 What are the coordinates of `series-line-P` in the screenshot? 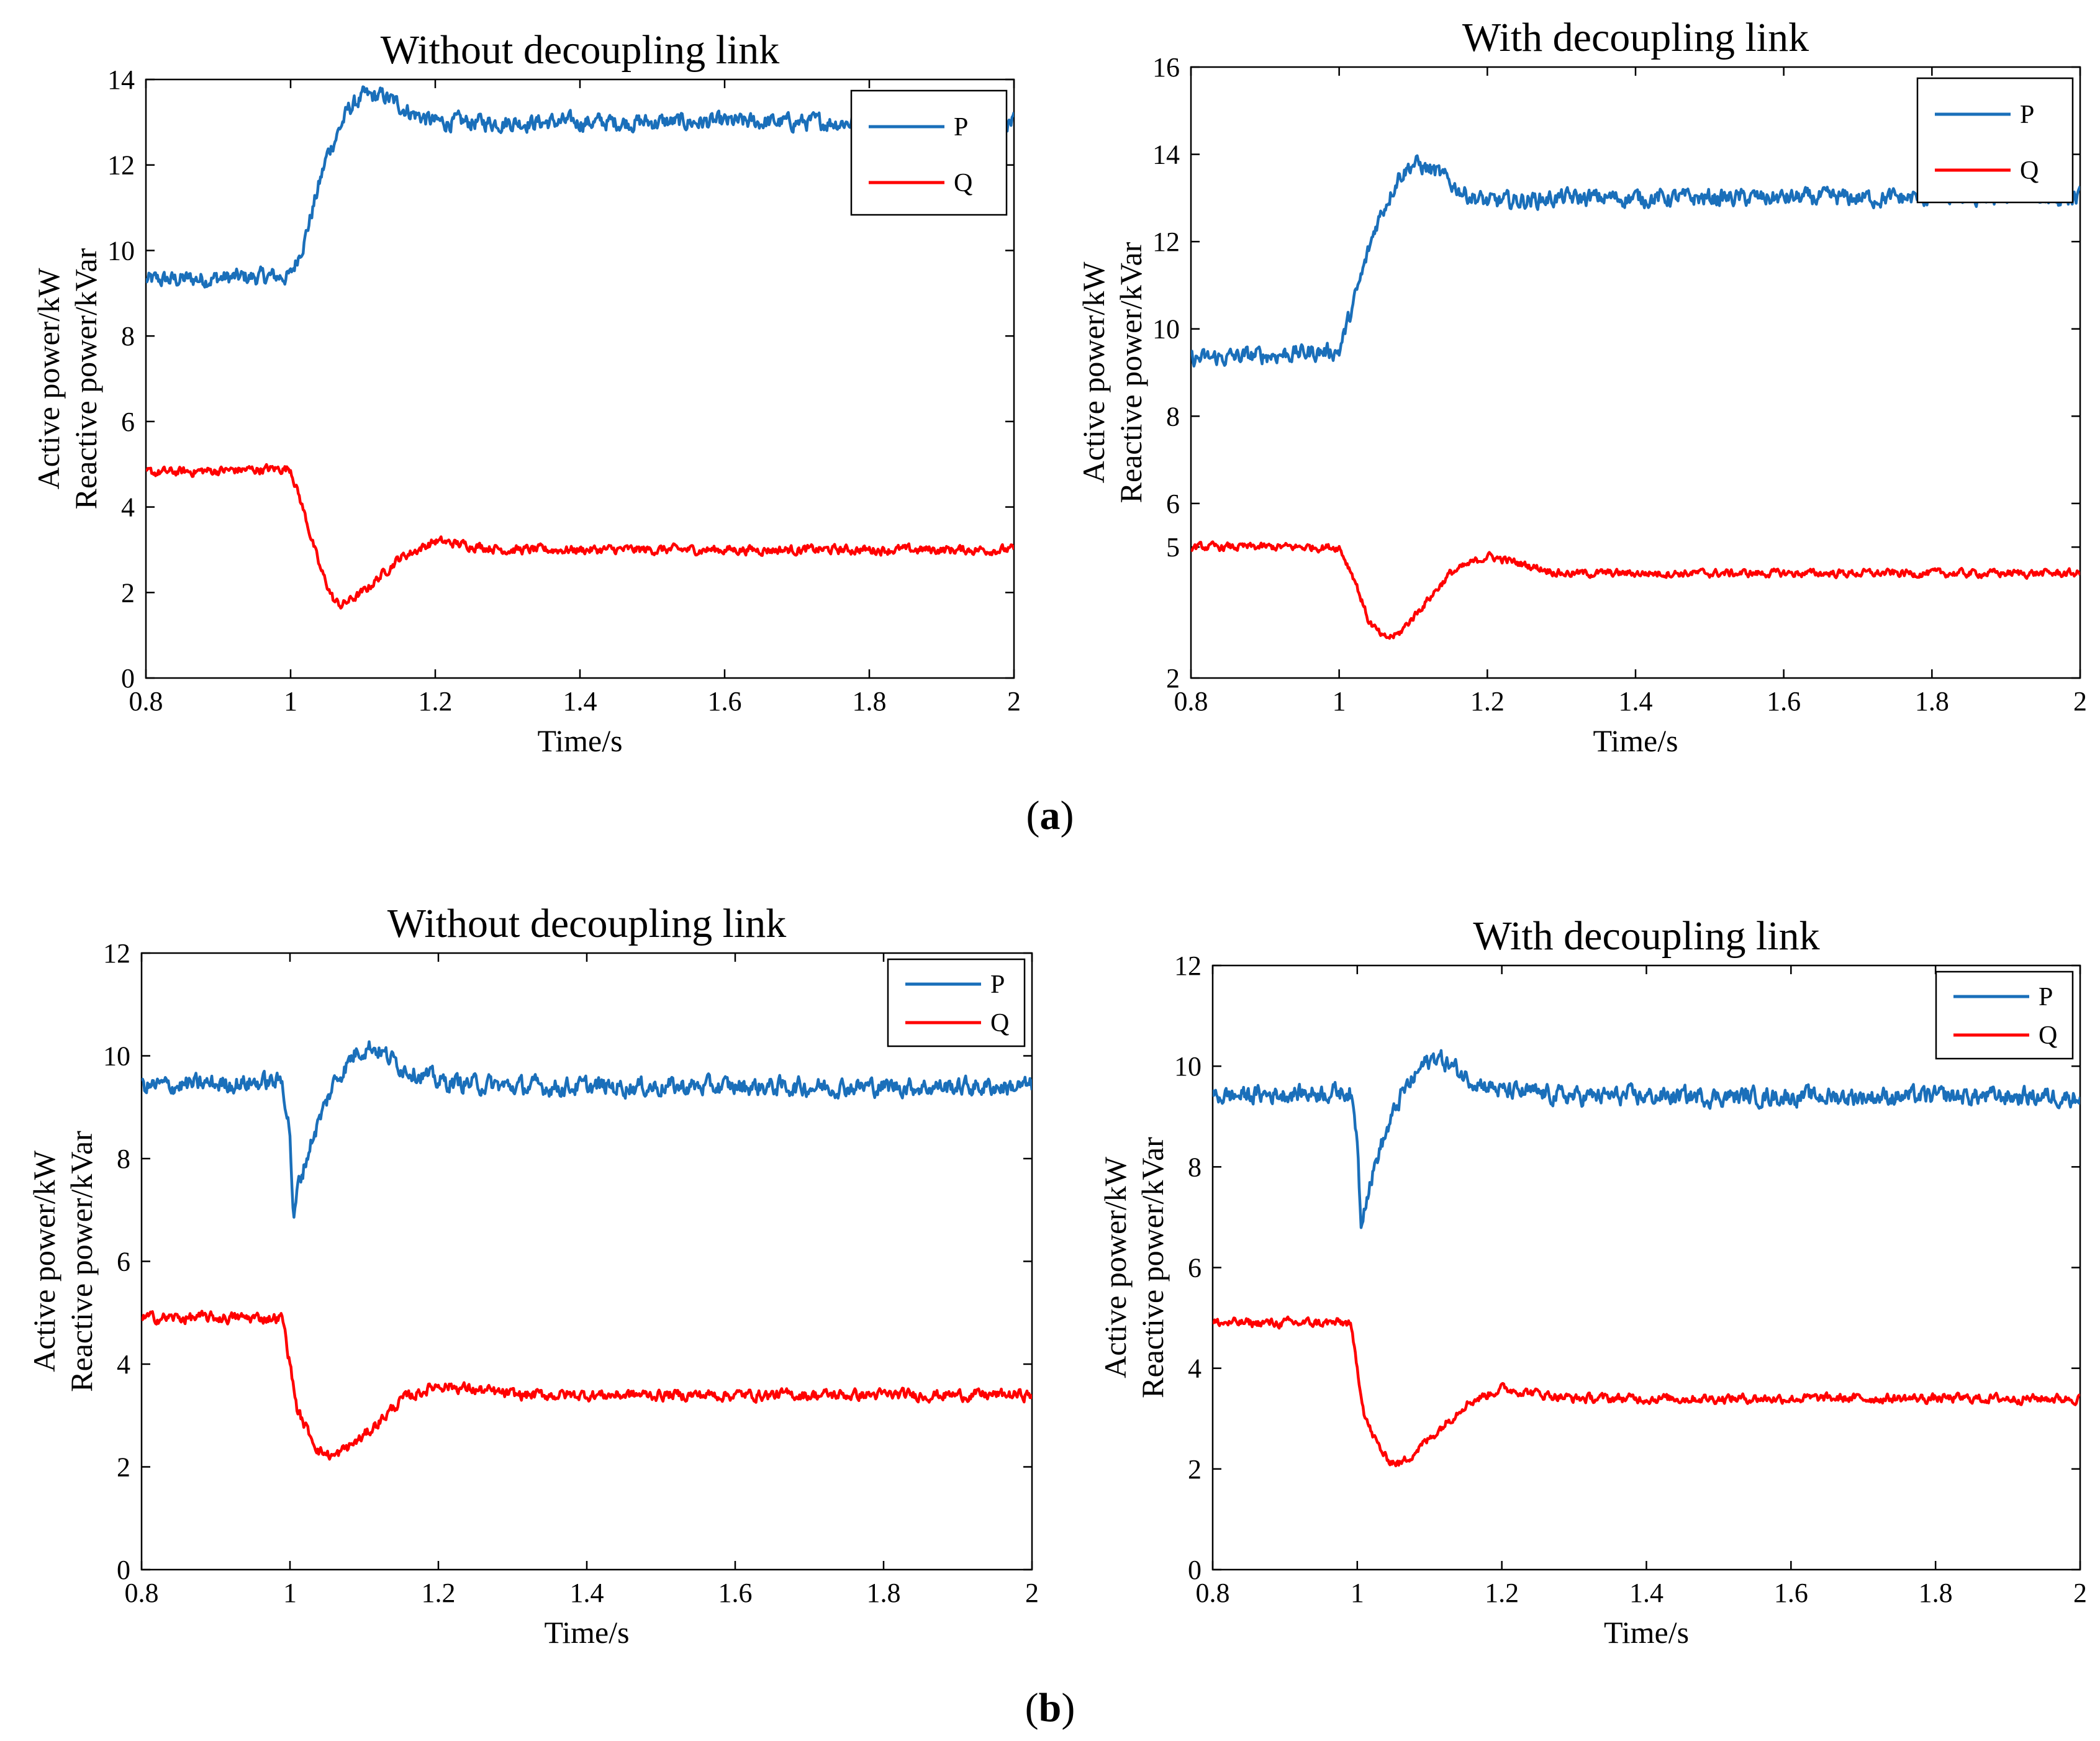 It's located at (1646, 1139).